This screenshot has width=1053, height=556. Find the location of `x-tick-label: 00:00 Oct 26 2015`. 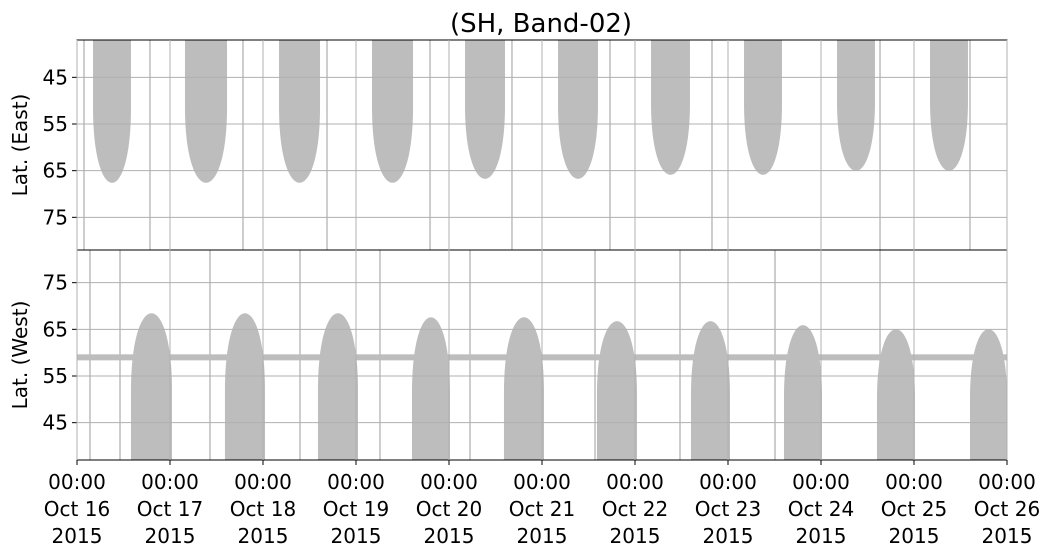

x-tick-label: 00:00 Oct 26 2015 is located at coordinates (1007, 509).